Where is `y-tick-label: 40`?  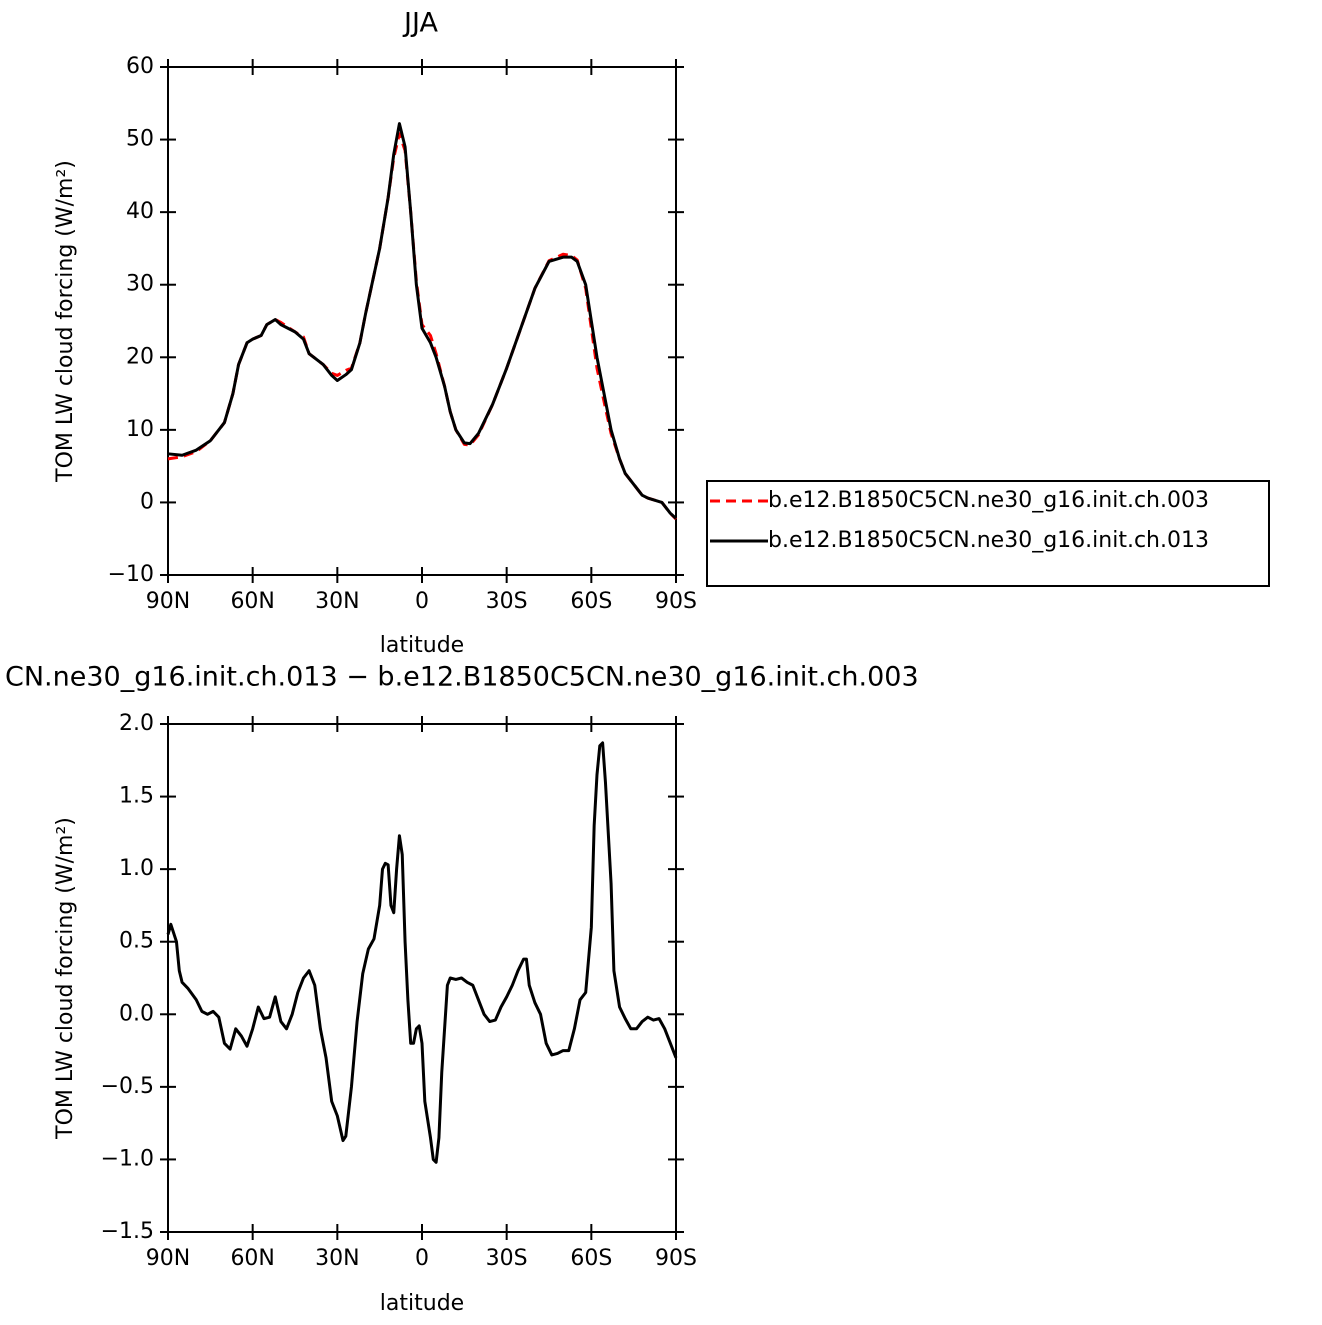 y-tick-label: 40 is located at coordinates (140, 211).